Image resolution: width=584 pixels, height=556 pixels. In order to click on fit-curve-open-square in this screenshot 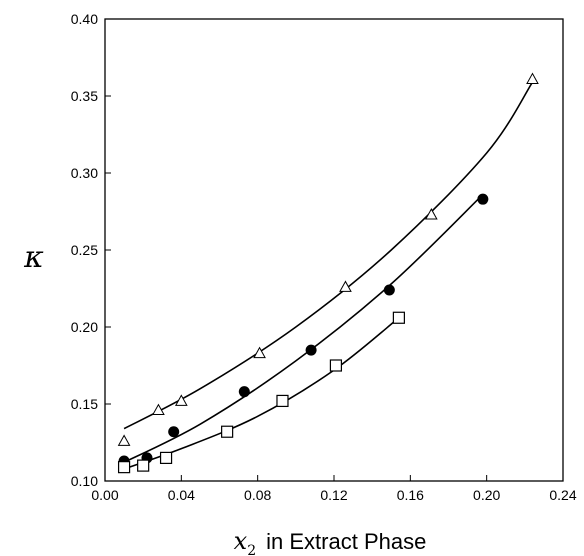, I will do `click(260, 394)`.